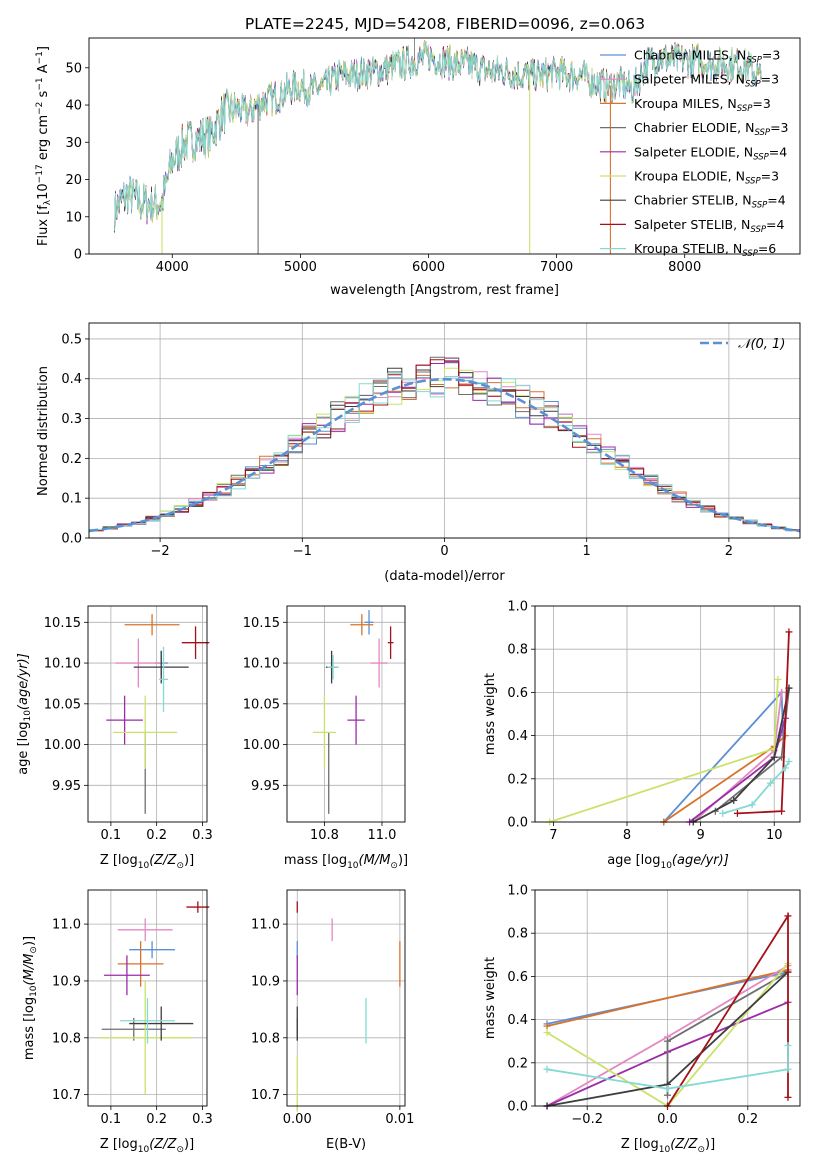 Image resolution: width=819 pixels, height=1170 pixels. I want to click on x-tick-label: 9, so click(700, 835).